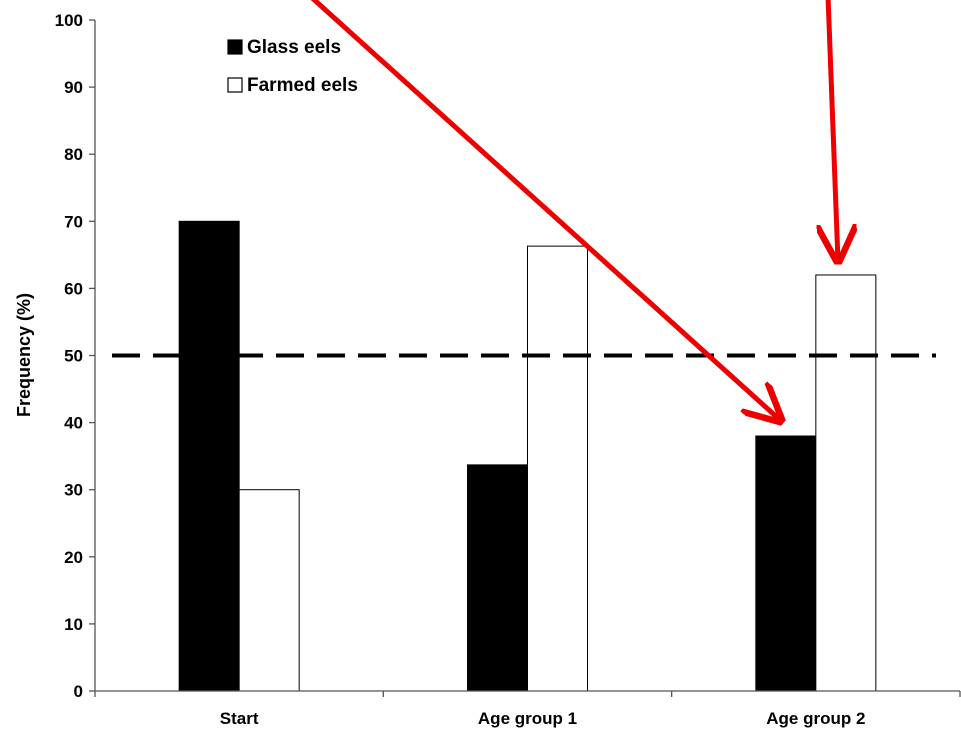 The height and width of the screenshot is (731, 961). Describe the element at coordinates (527, 718) in the screenshot. I see `x-tick-label-age-group-1: Age group 1` at that location.